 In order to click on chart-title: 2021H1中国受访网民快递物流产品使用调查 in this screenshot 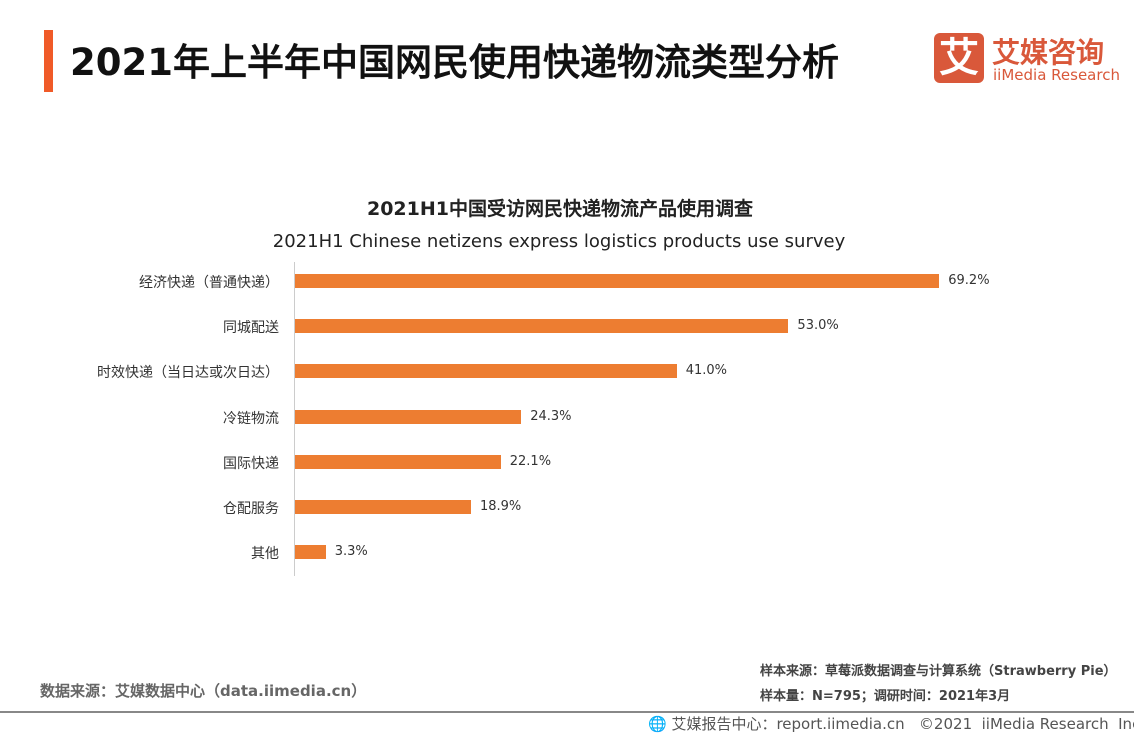, I will do `click(559, 209)`.